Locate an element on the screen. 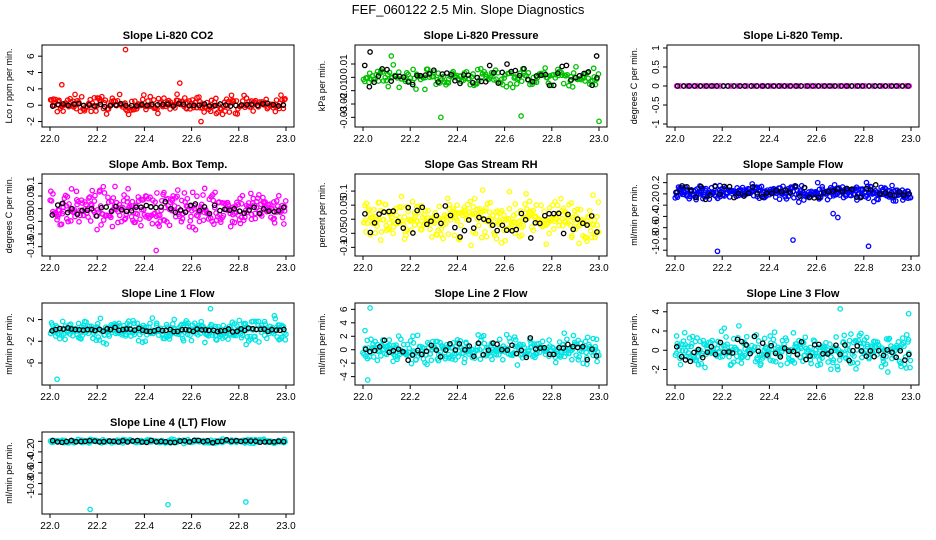 The height and width of the screenshot is (540, 936). x-tick-label: 23.0 is located at coordinates (911, 397).